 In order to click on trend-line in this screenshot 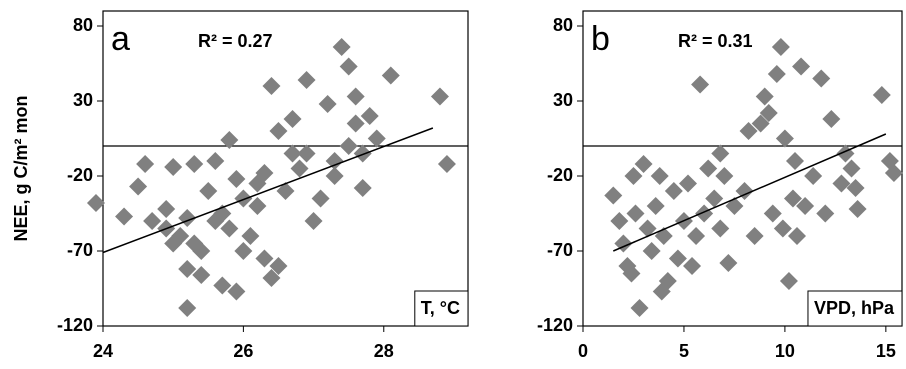, I will do `click(749, 192)`.